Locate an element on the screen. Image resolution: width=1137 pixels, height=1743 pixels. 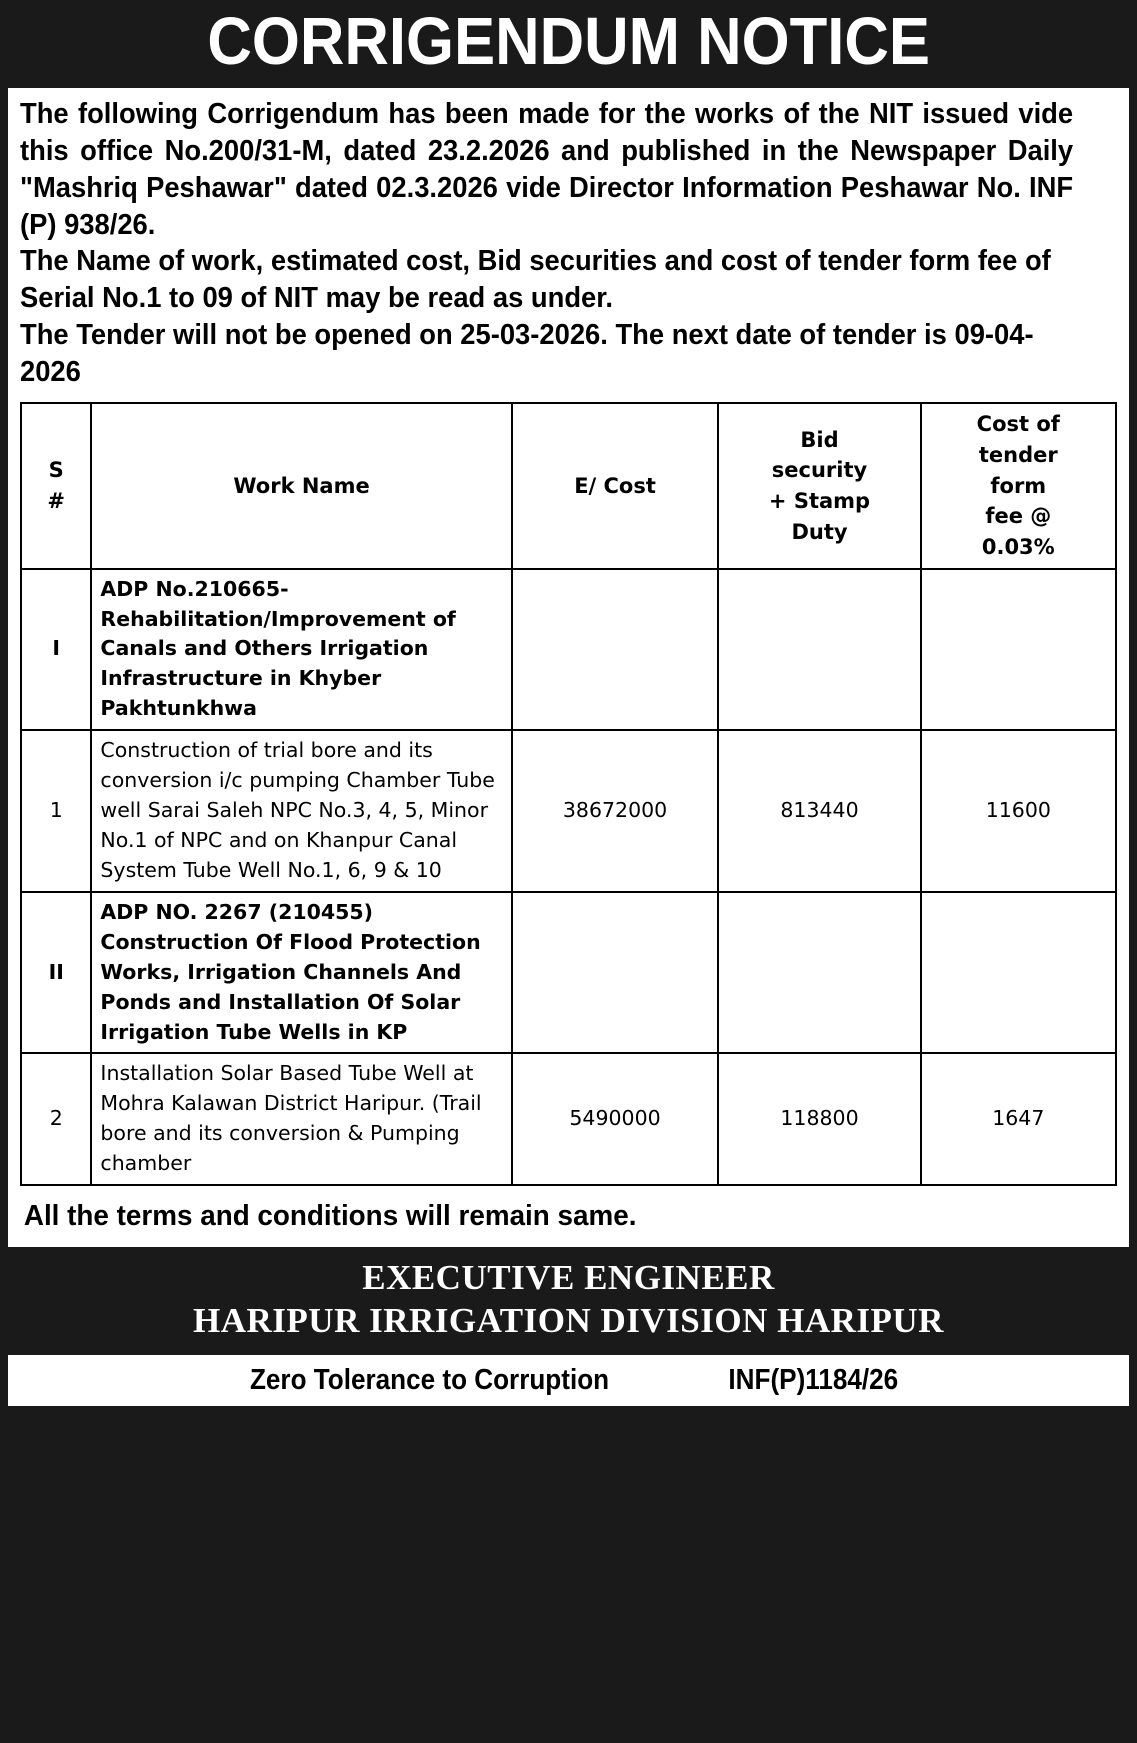
cost-head-line3: form is located at coordinates (1018, 485).